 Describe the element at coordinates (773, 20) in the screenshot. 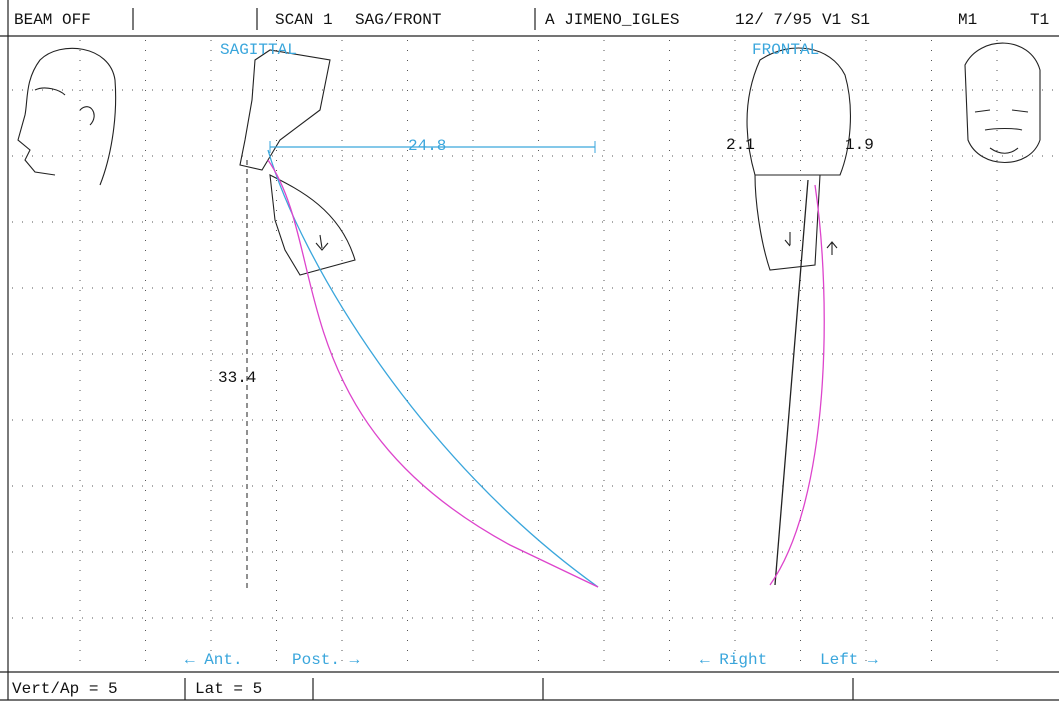

I see `header-cell: 12/ 7/95` at that location.